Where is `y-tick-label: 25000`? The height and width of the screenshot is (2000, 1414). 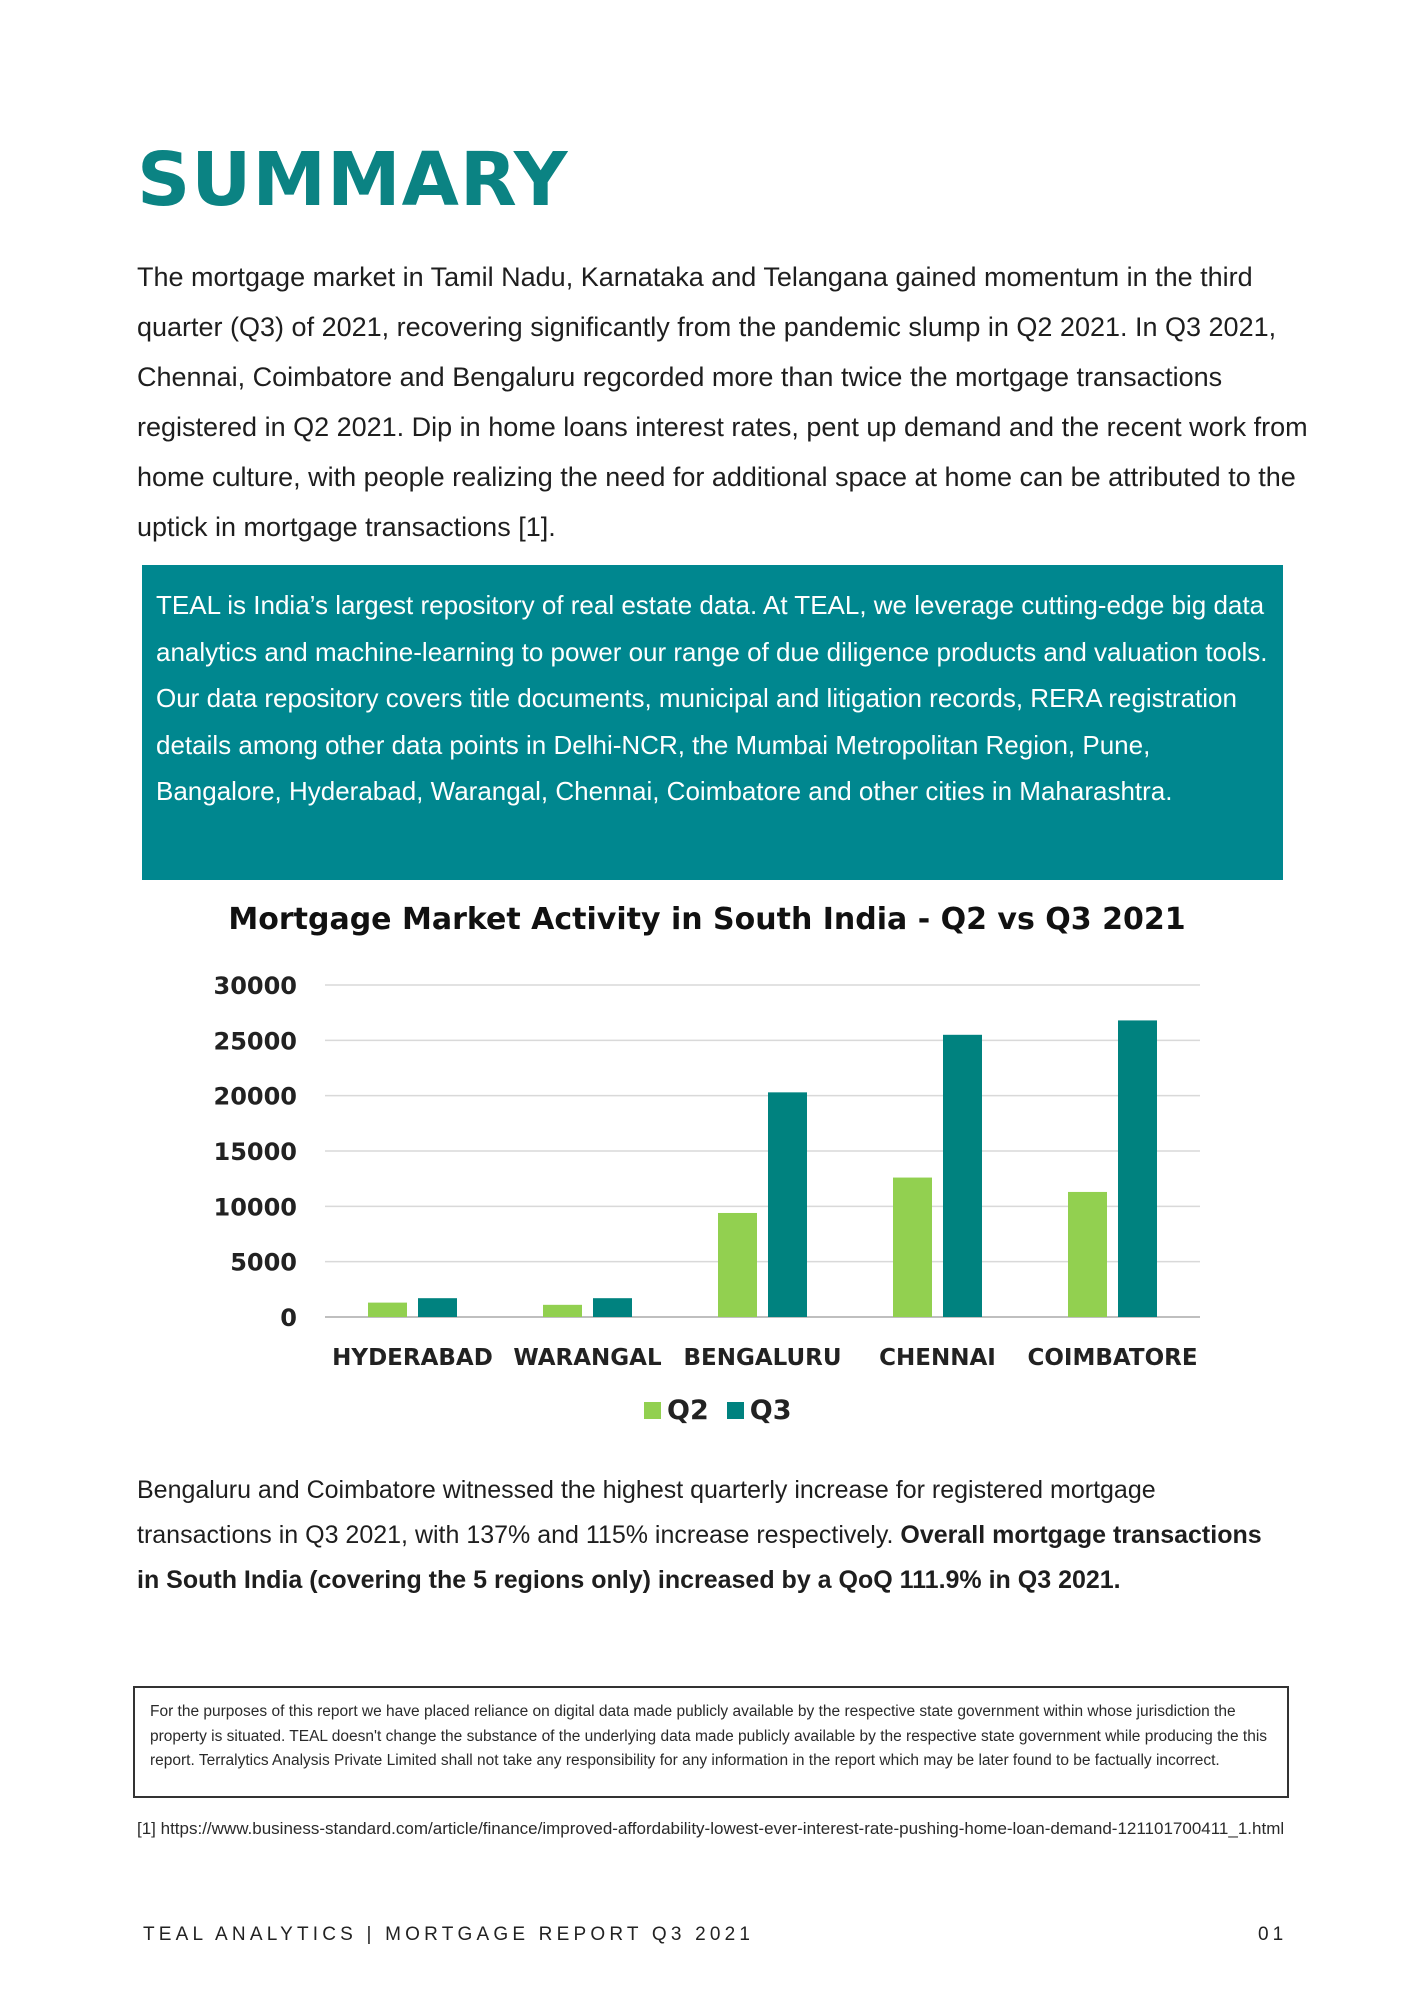
y-tick-label: 25000 is located at coordinates (256, 1041).